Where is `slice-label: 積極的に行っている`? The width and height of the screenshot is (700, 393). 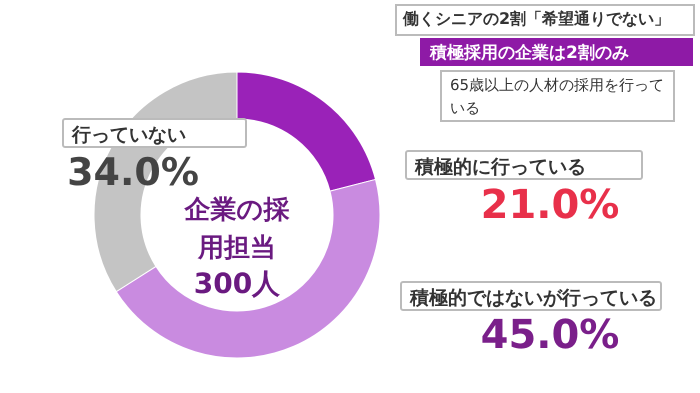 slice-label: 積極的に行っている is located at coordinates (524, 165).